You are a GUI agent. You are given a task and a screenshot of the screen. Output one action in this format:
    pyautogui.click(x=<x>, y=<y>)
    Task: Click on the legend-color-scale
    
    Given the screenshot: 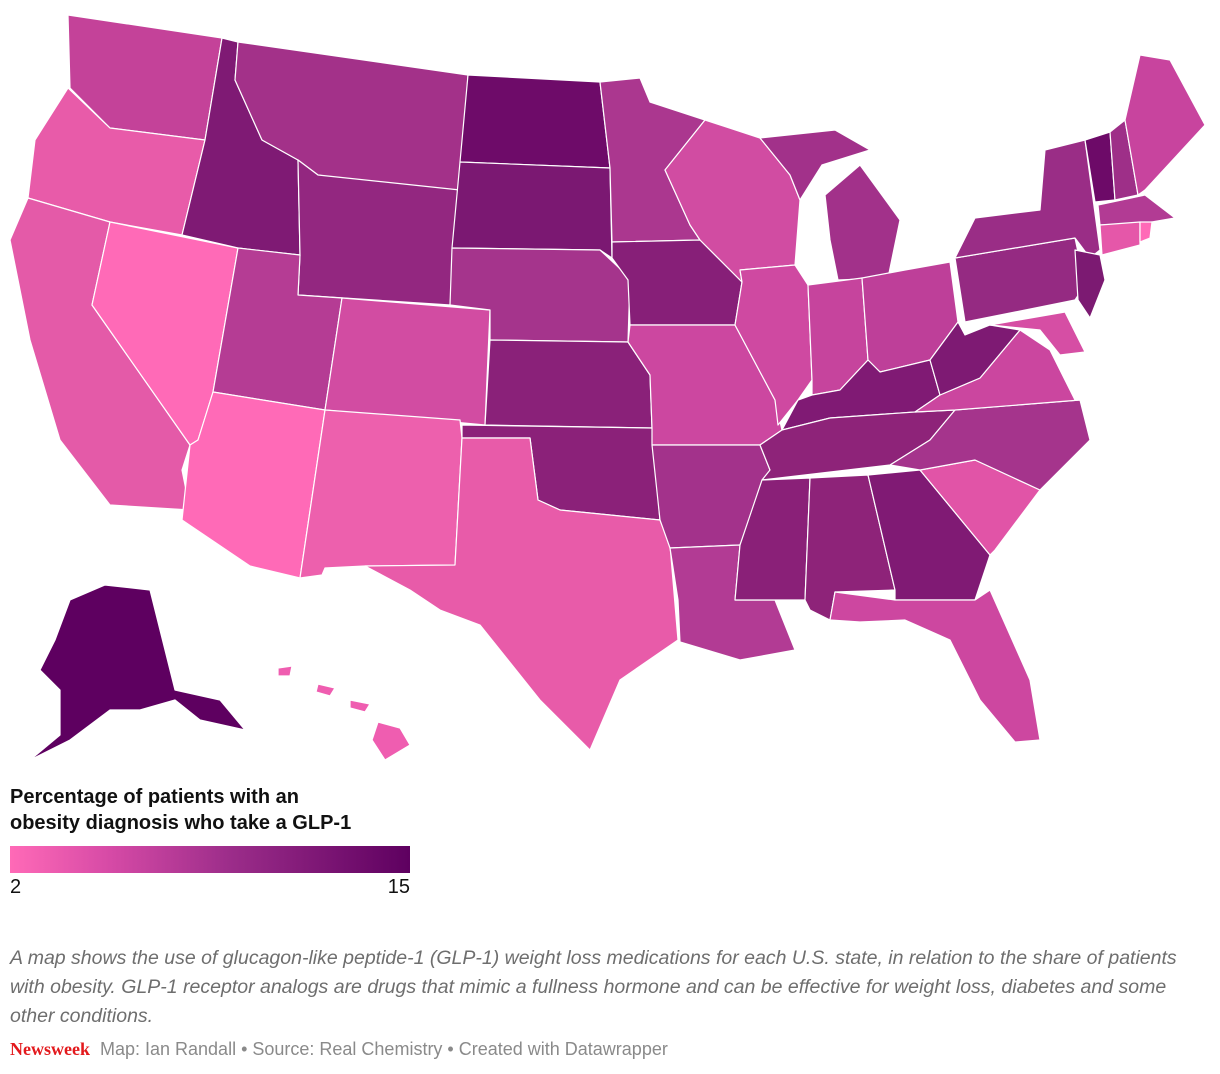 What is the action you would take?
    pyautogui.click(x=210, y=859)
    